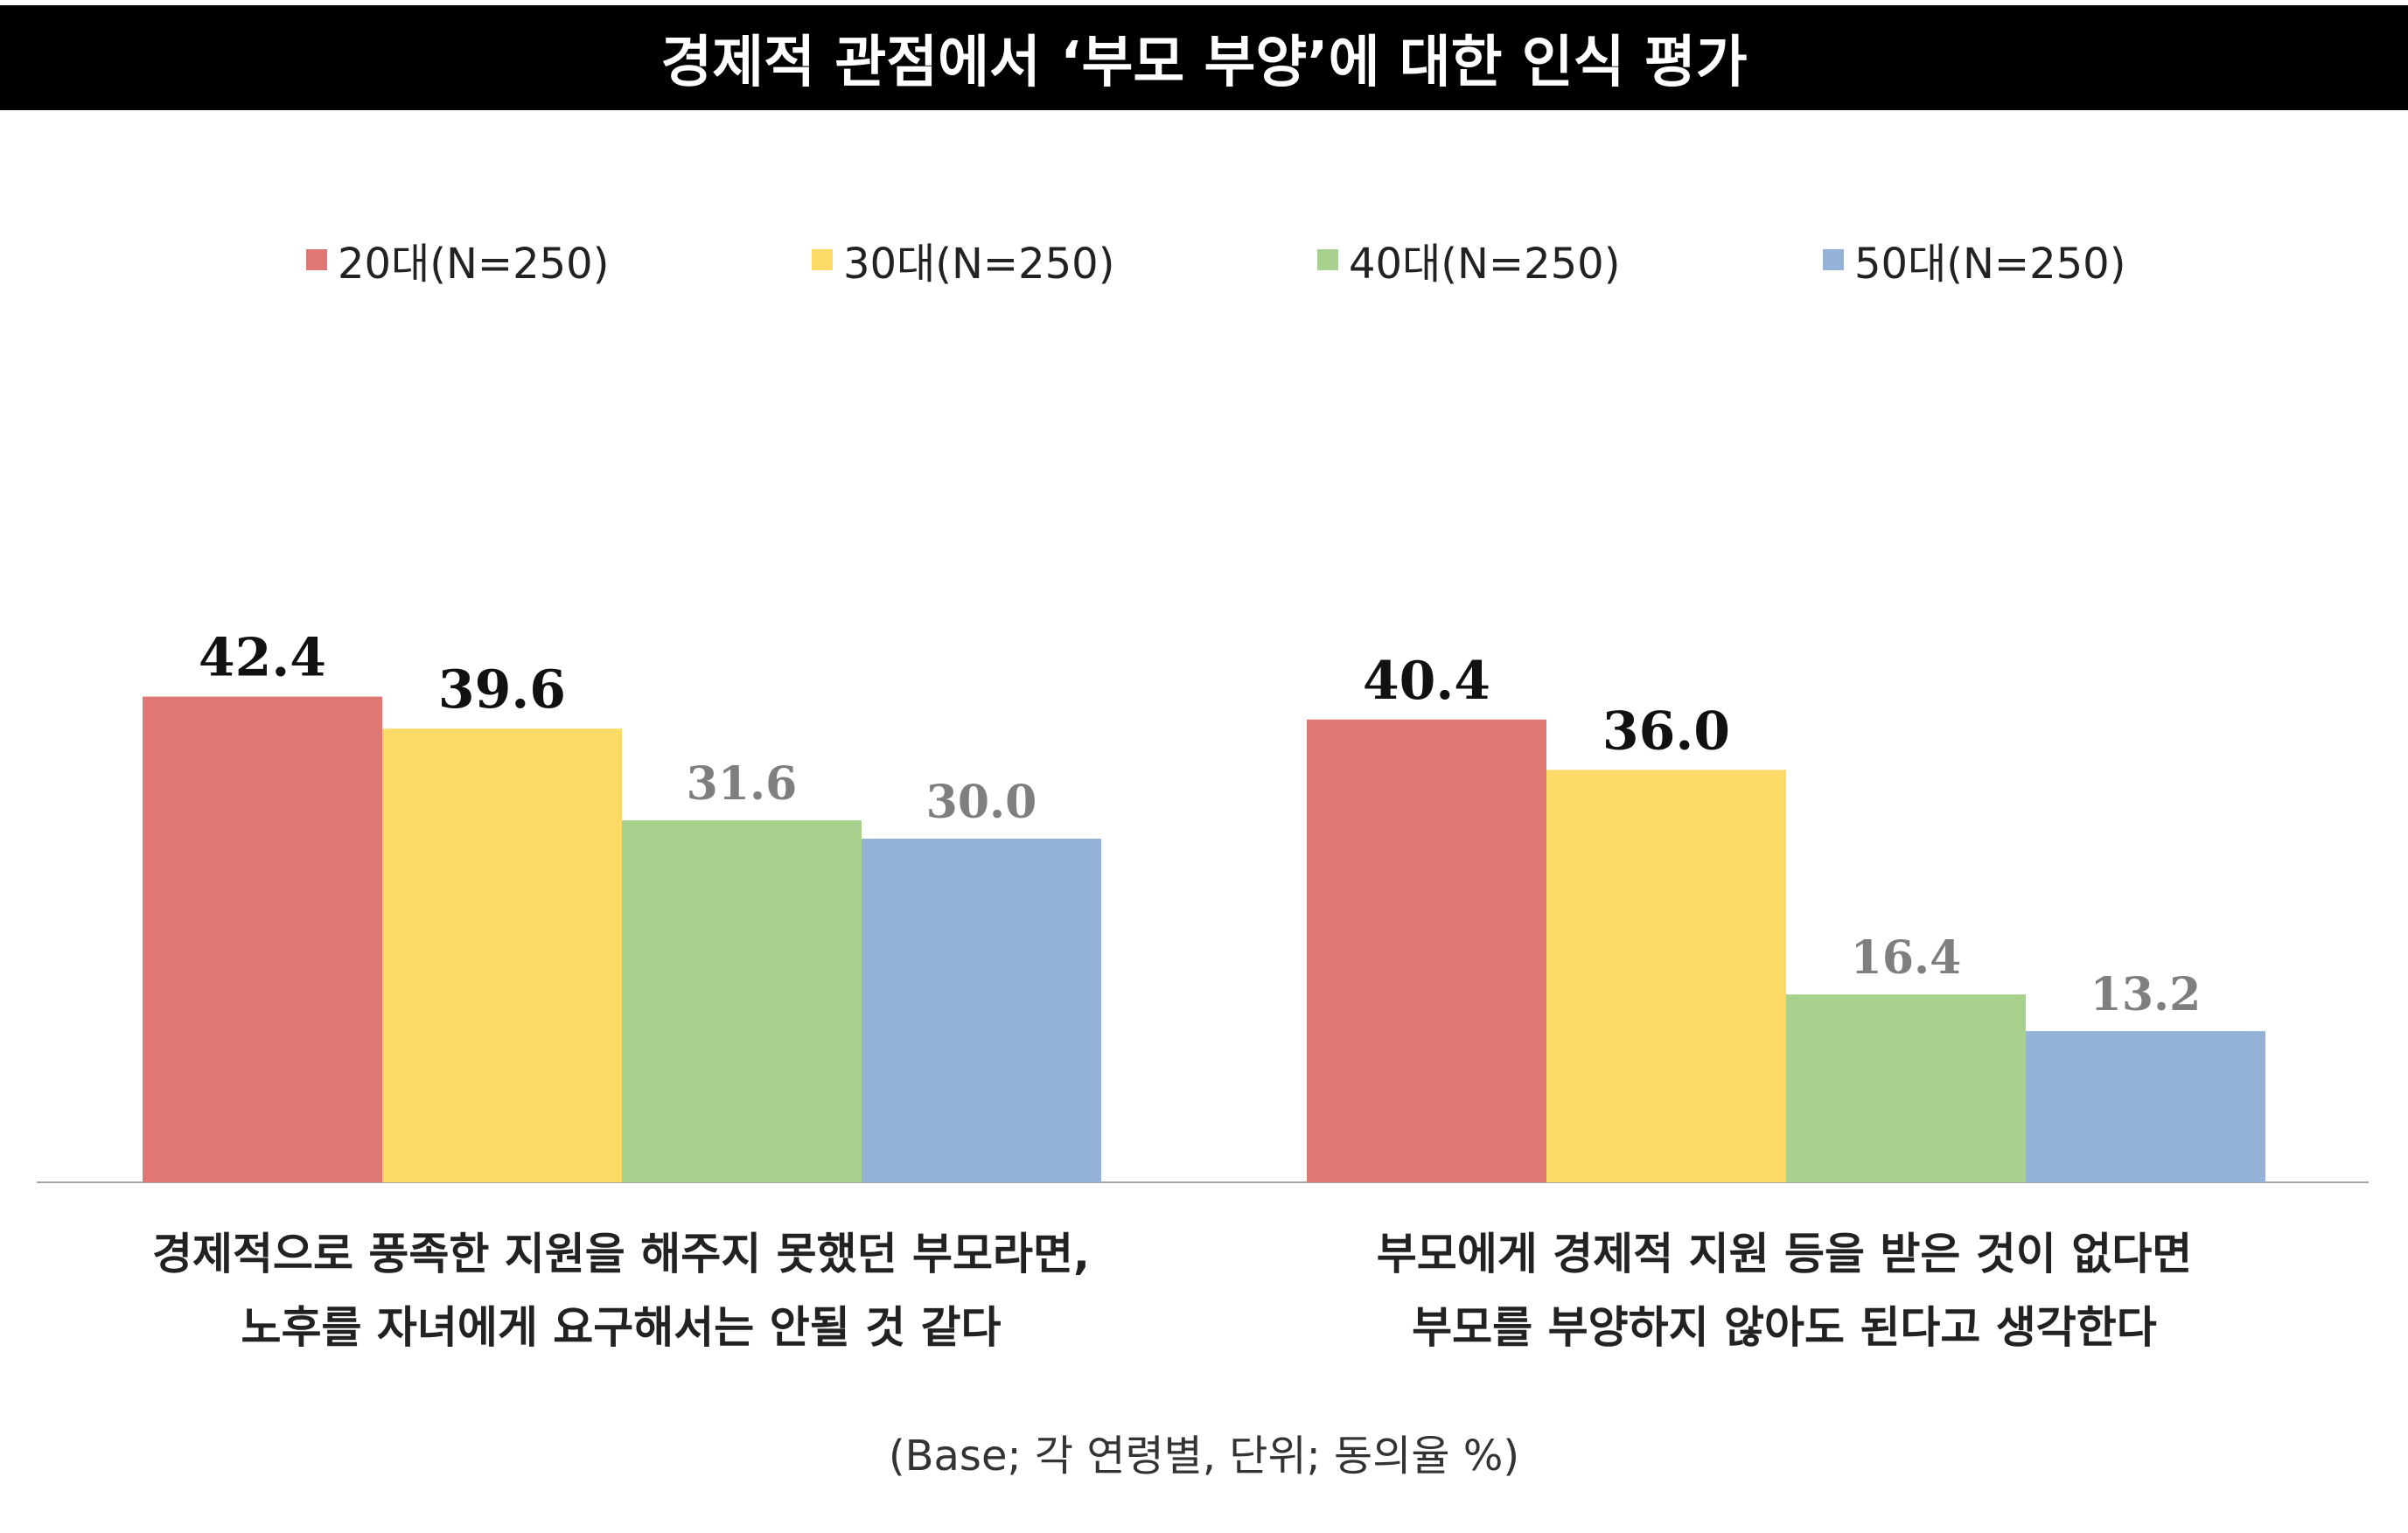 The image size is (2408, 1533). What do you see at coordinates (1426, 950) in the screenshot?
I see `bar-group2-20s` at bounding box center [1426, 950].